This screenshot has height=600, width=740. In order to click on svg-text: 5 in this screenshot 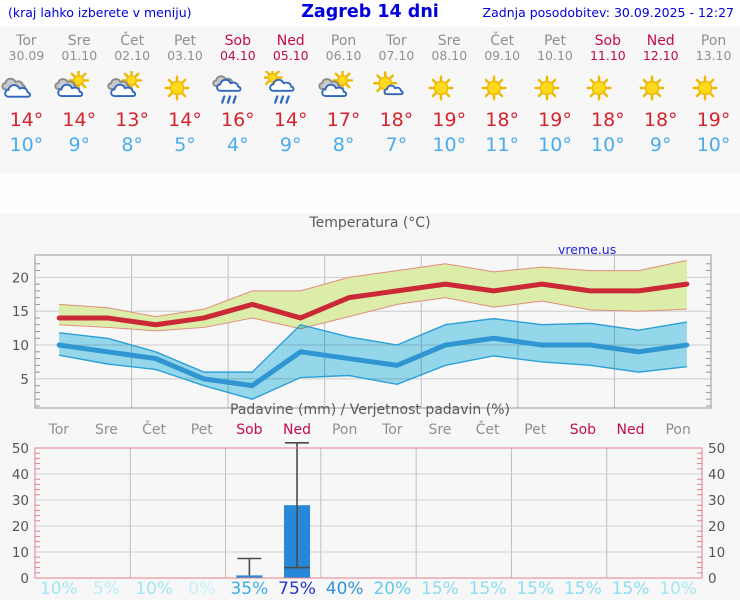, I will do `click(24, 380)`.